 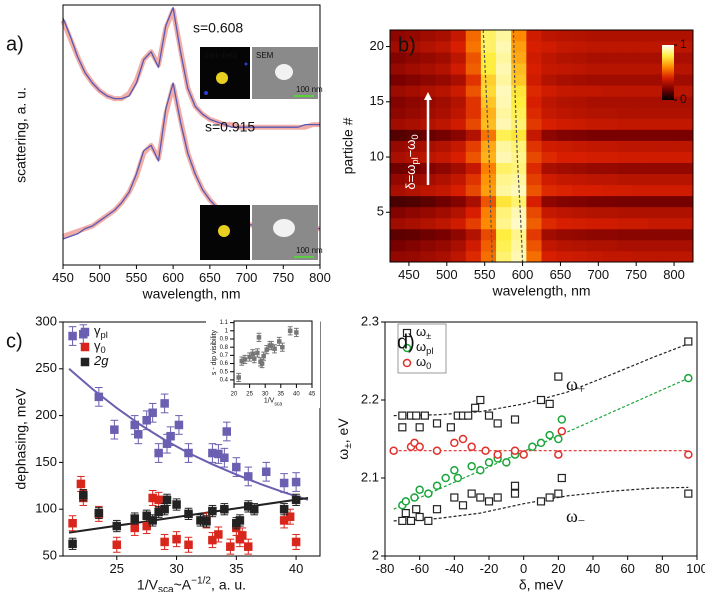 I want to click on x-tick-label: 40, so click(x=296, y=568).